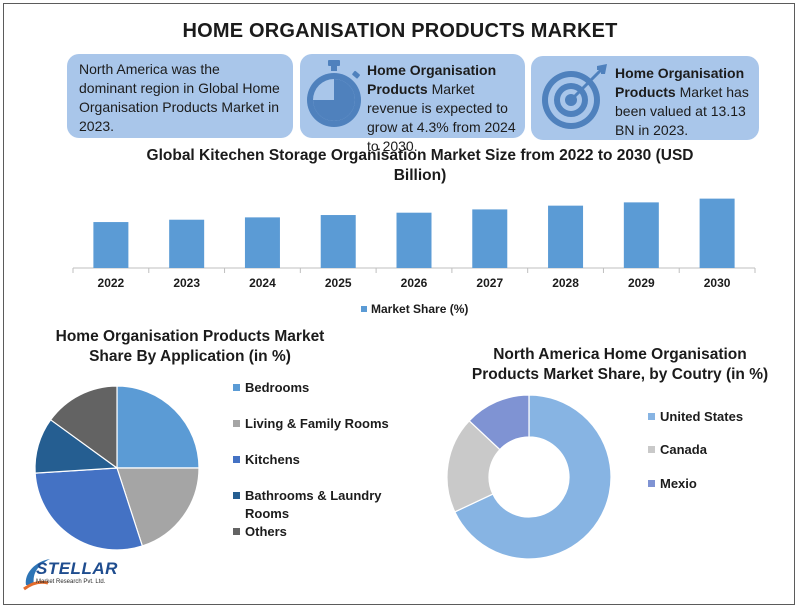 Image resolution: width=800 pixels, height=610 pixels. I want to click on logo-subtitle: Market Research Pvt. Ltd., so click(71, 582).